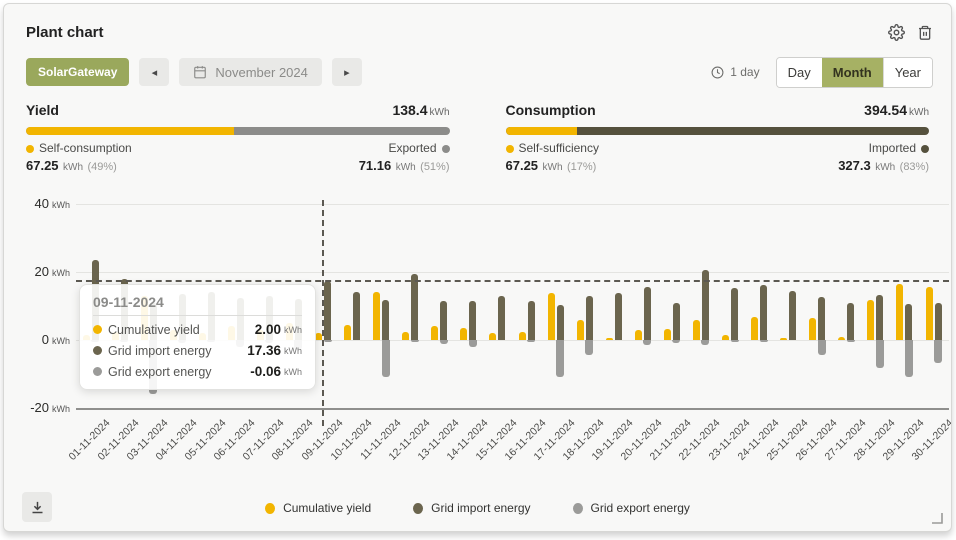  What do you see at coordinates (883, 165) in the screenshot?
I see `imported-value: 327.3 kWh (83%)` at bounding box center [883, 165].